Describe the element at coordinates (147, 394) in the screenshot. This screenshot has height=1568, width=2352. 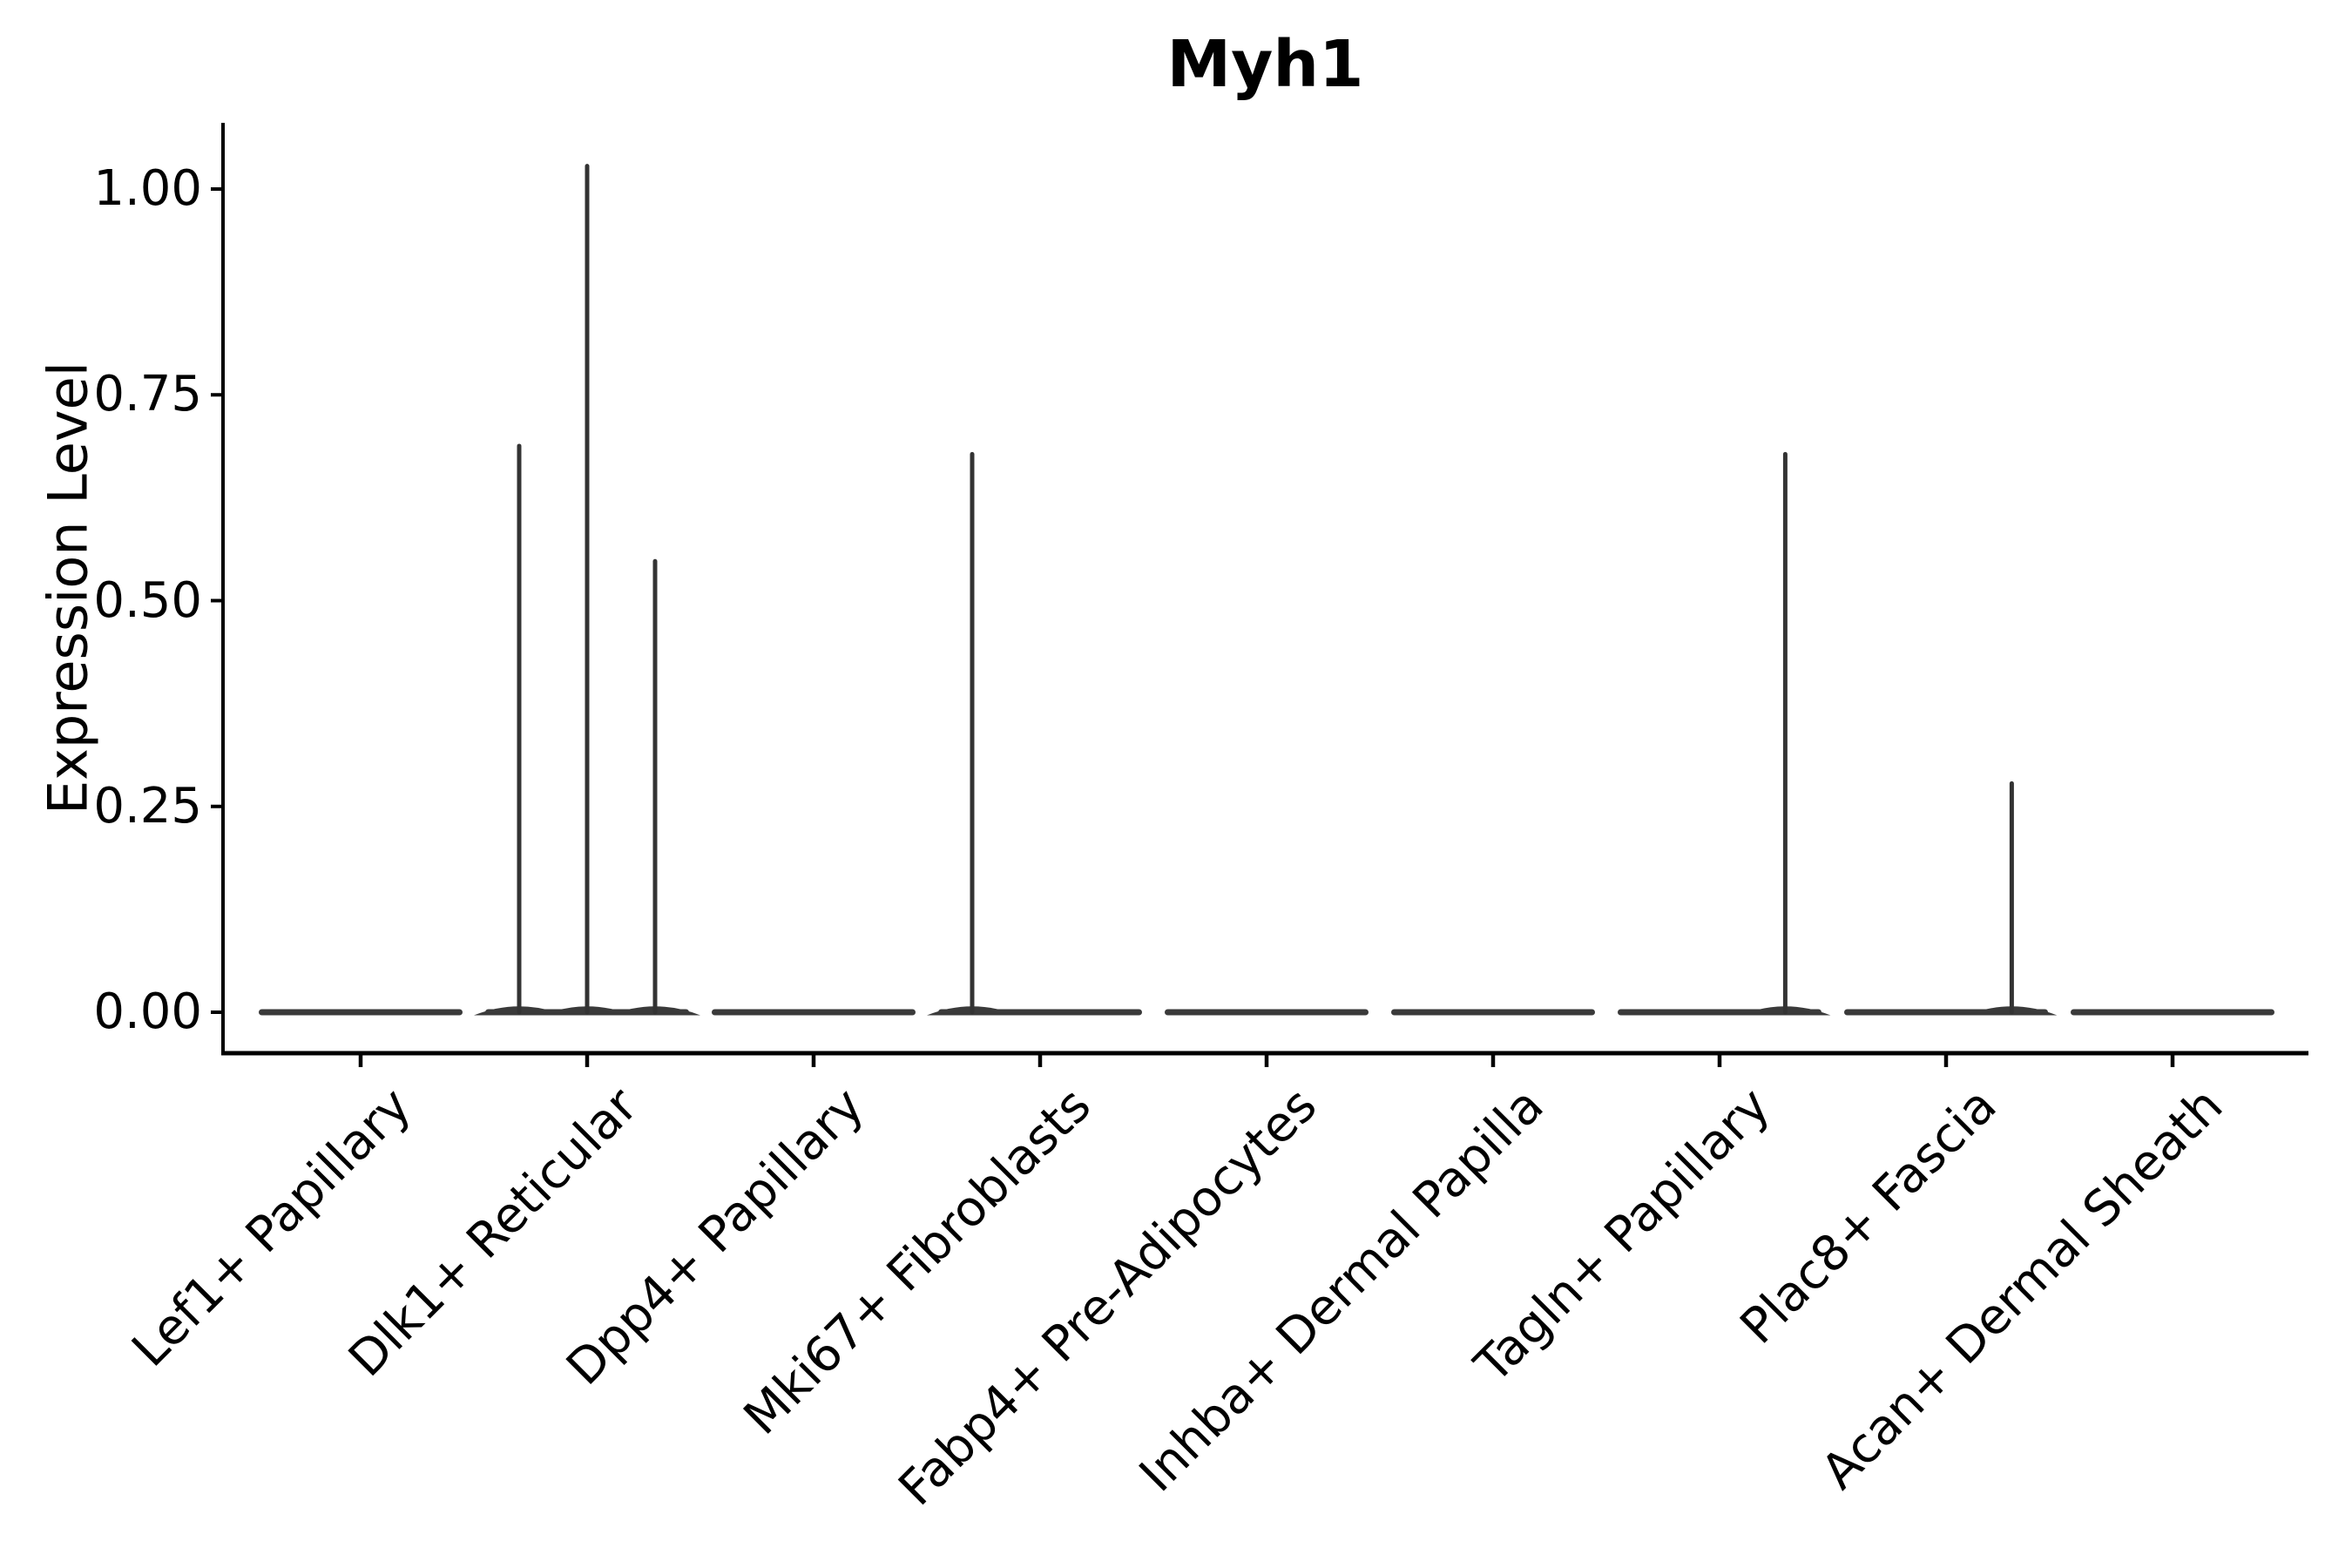
I see `y-tick-label: 0.75` at that location.